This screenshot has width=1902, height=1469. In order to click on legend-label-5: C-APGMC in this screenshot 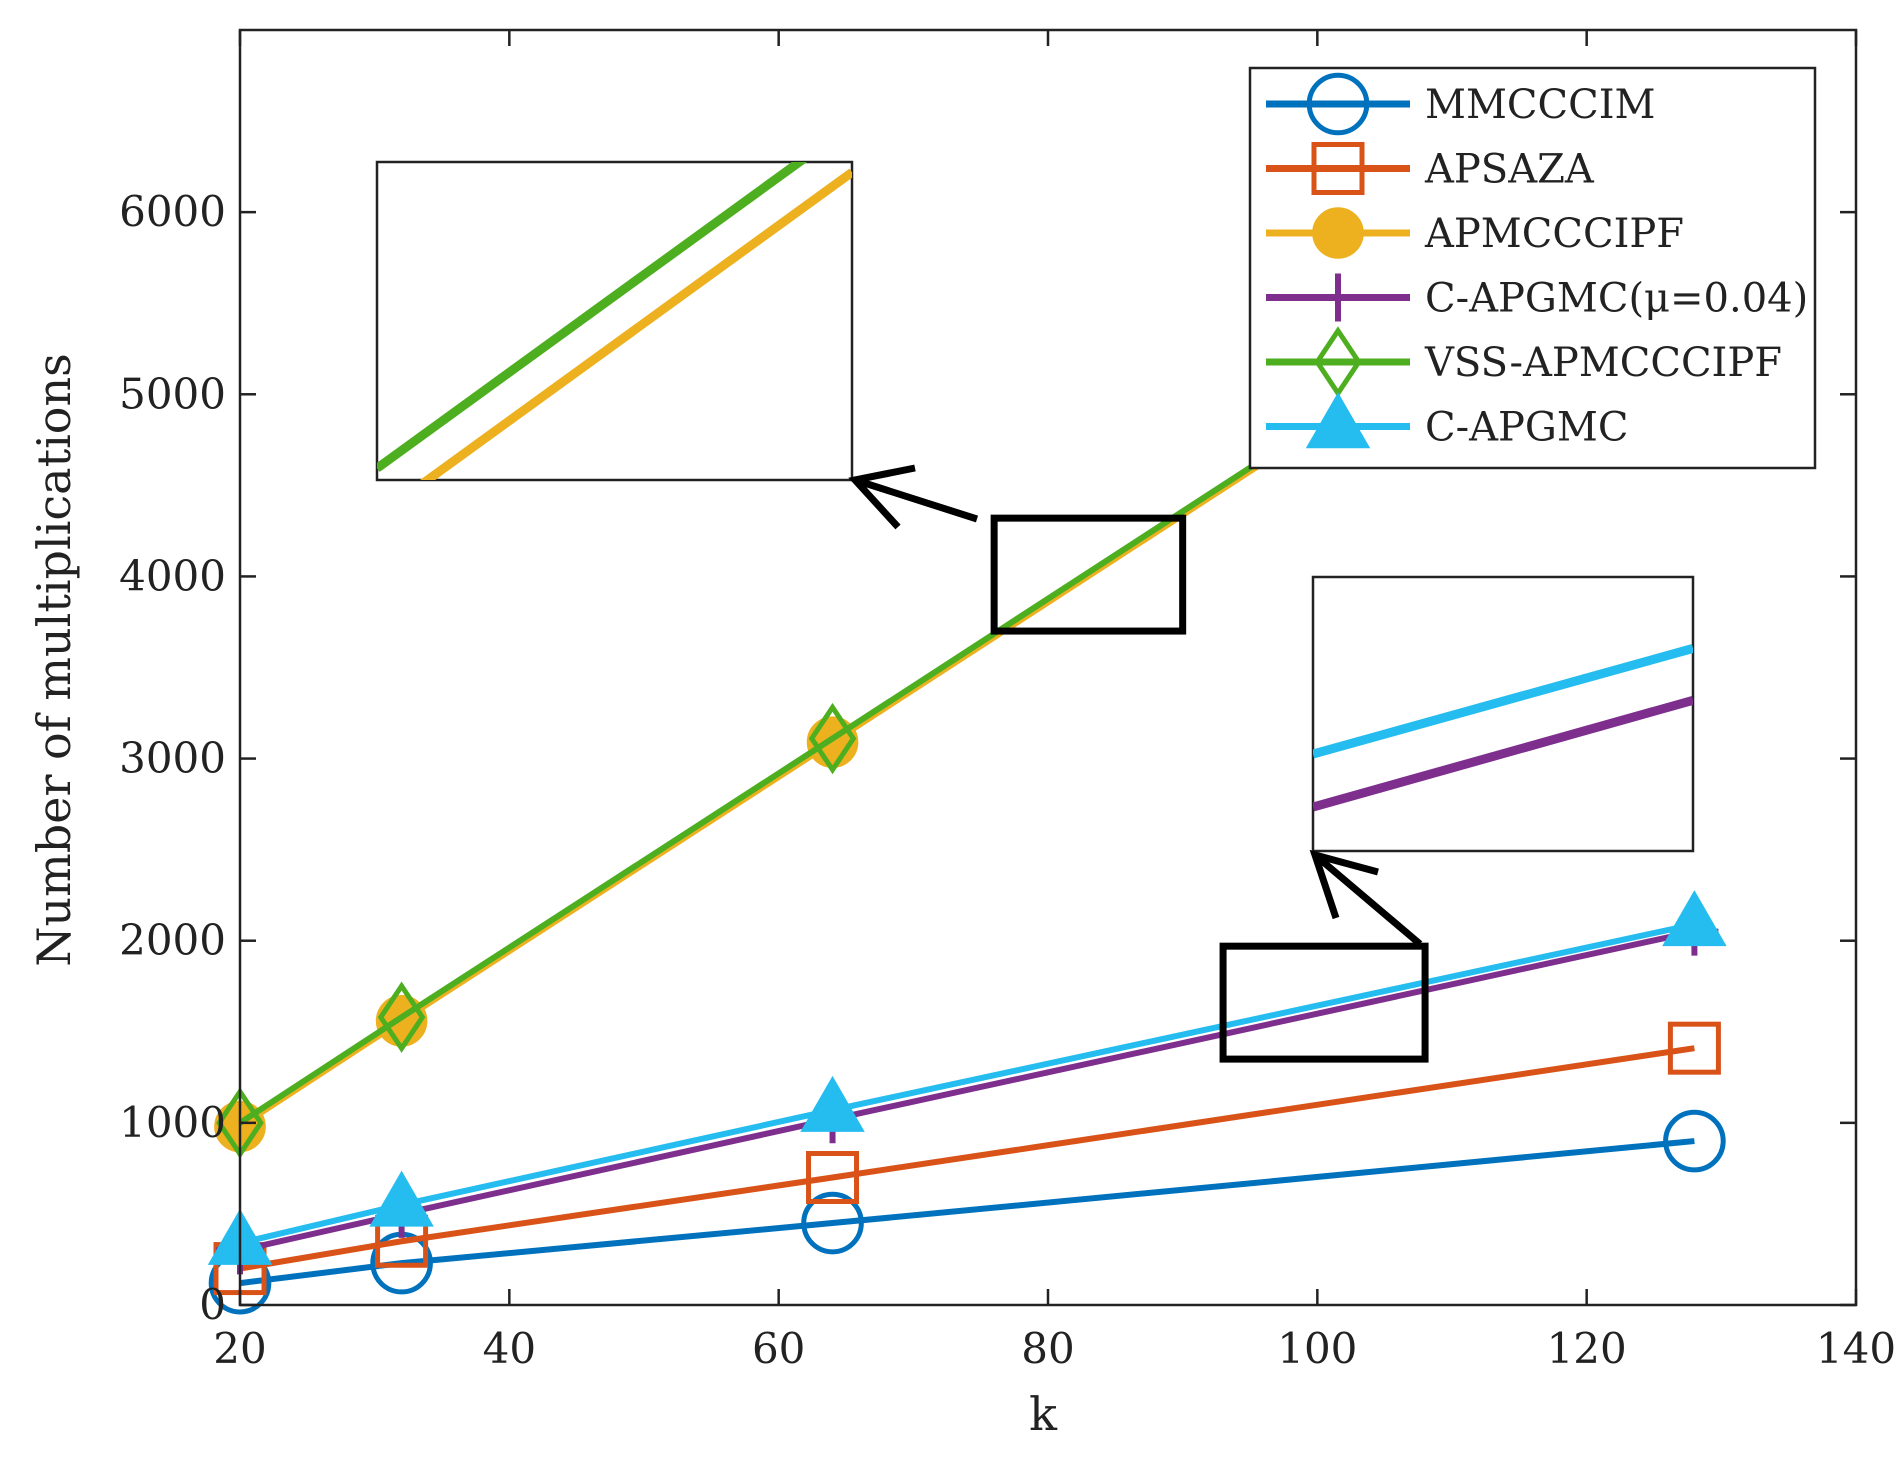, I will do `click(1526, 428)`.